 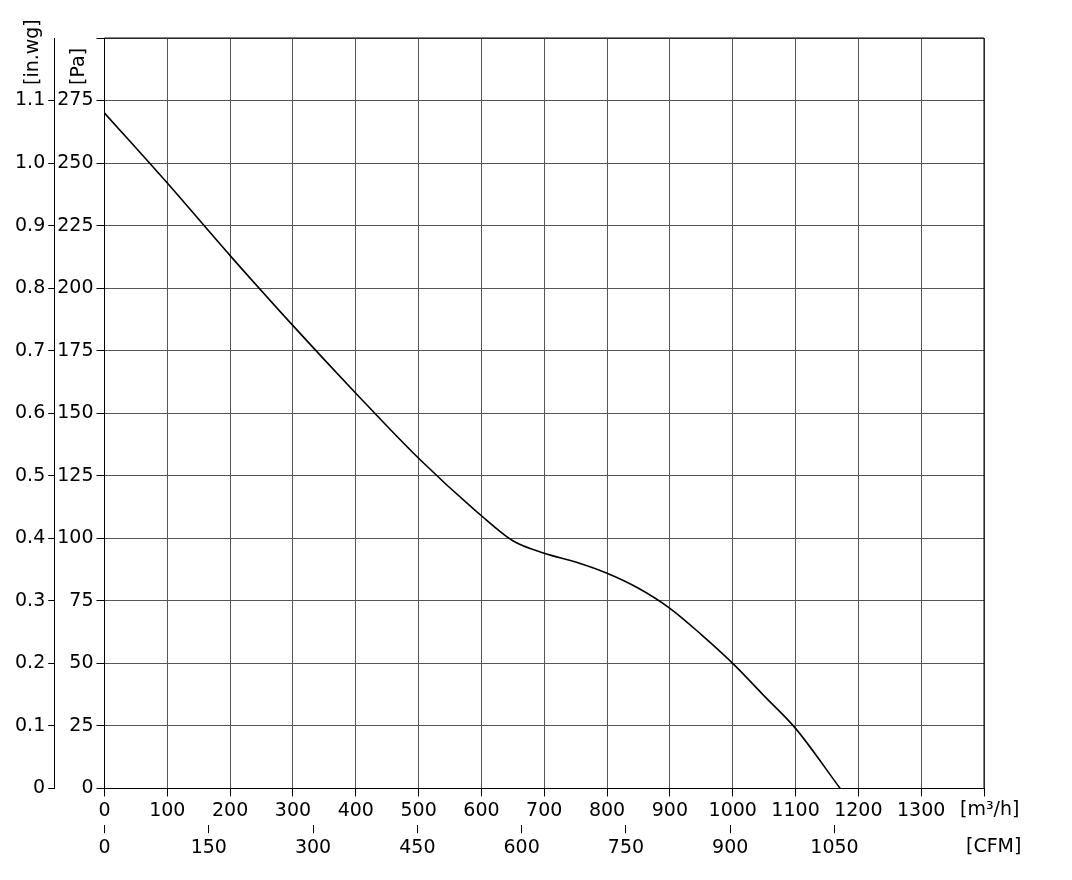 What do you see at coordinates (30, 473) in the screenshot?
I see `y2-tick-label: 0.5` at bounding box center [30, 473].